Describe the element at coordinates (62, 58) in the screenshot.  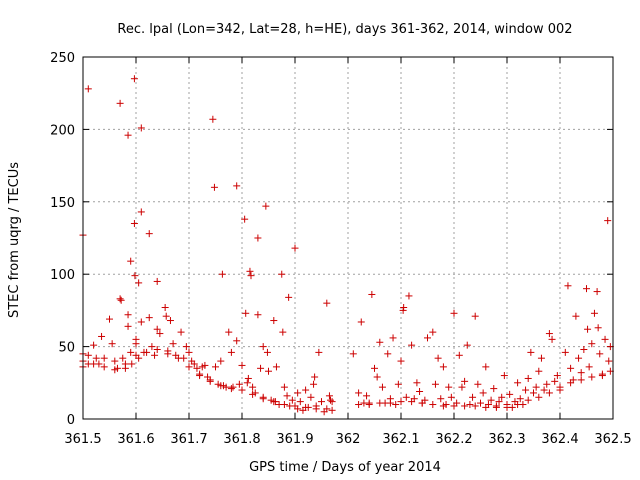
I see `y-tick-label: 250` at that location.